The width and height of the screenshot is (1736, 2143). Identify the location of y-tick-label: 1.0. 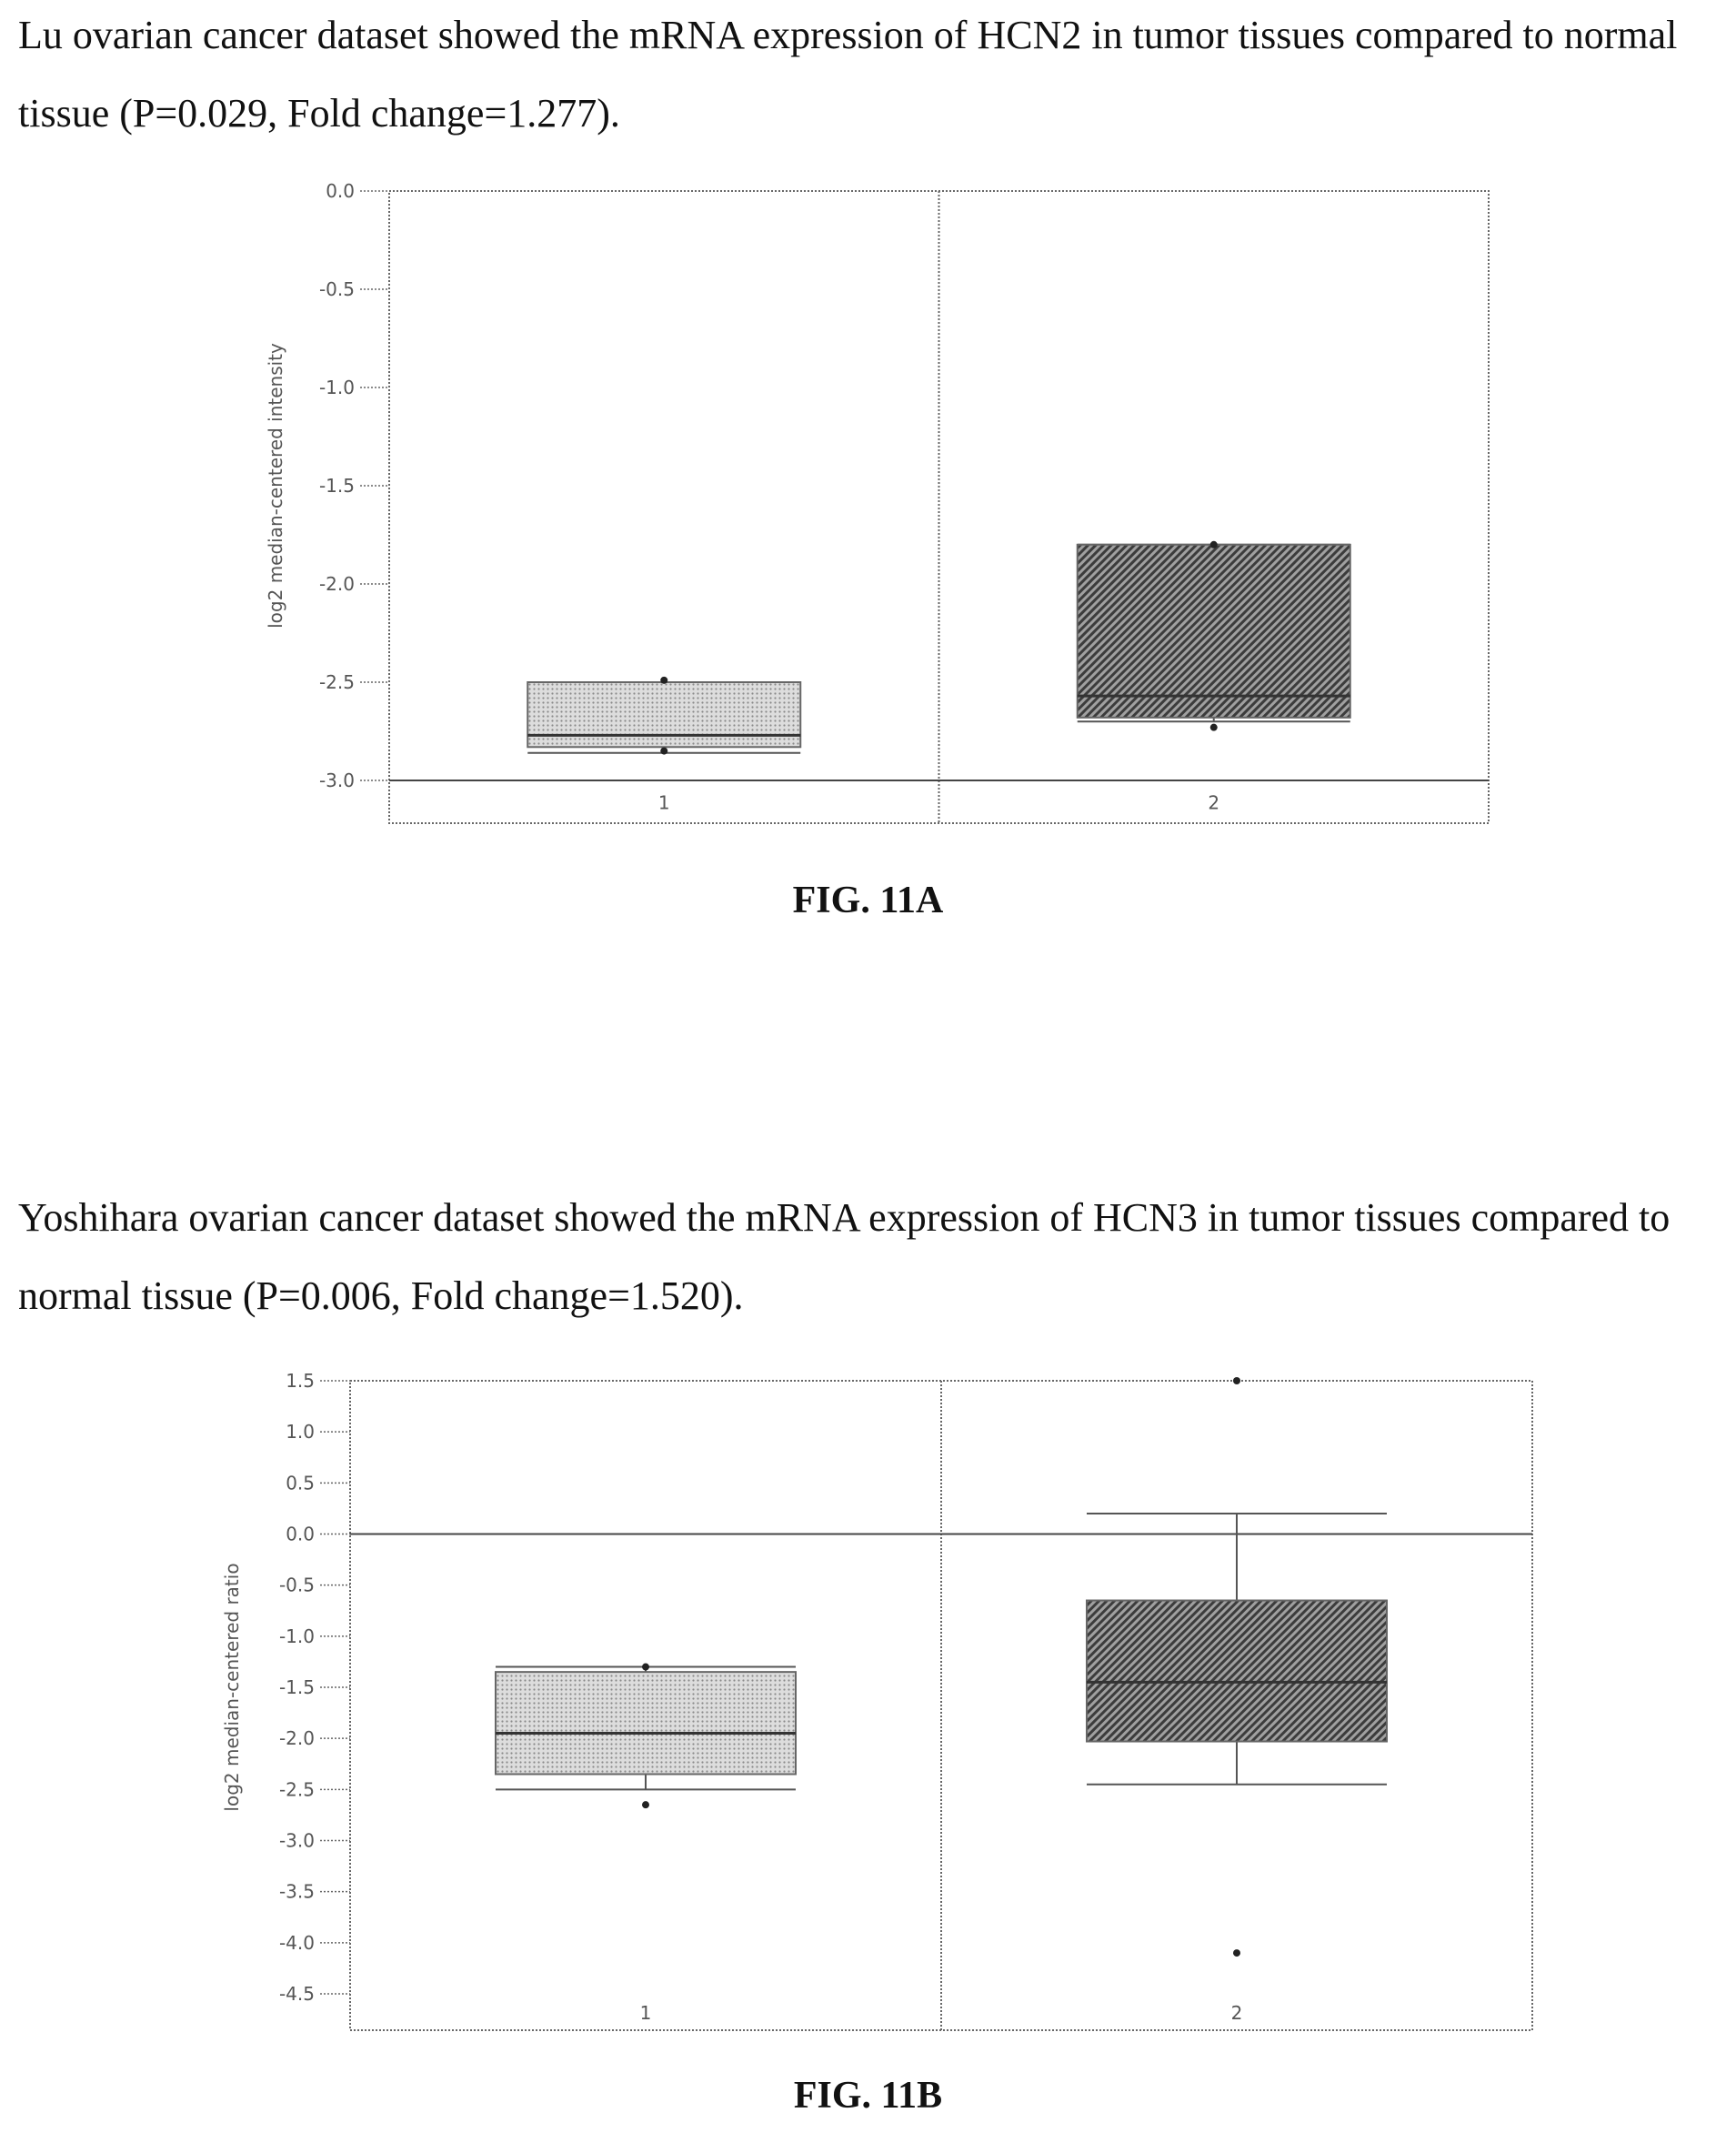
(300, 1432).